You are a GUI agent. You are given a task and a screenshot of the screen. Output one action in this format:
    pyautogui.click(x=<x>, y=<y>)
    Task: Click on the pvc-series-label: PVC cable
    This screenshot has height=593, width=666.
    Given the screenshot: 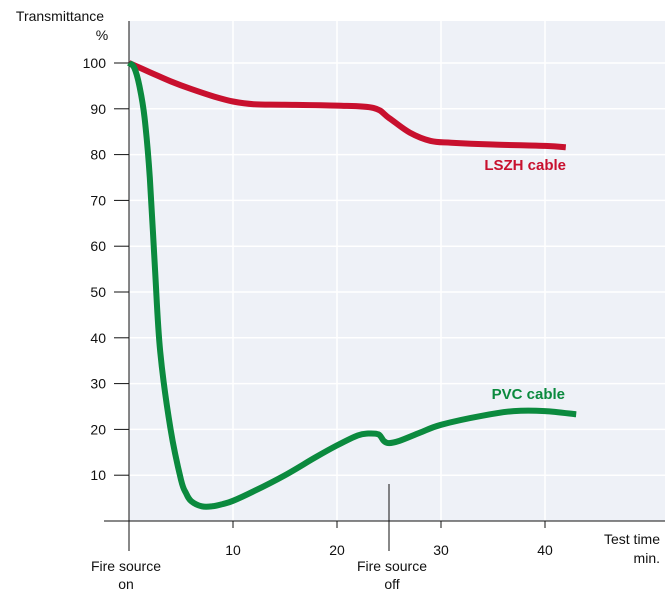 What is the action you would take?
    pyautogui.click(x=528, y=394)
    